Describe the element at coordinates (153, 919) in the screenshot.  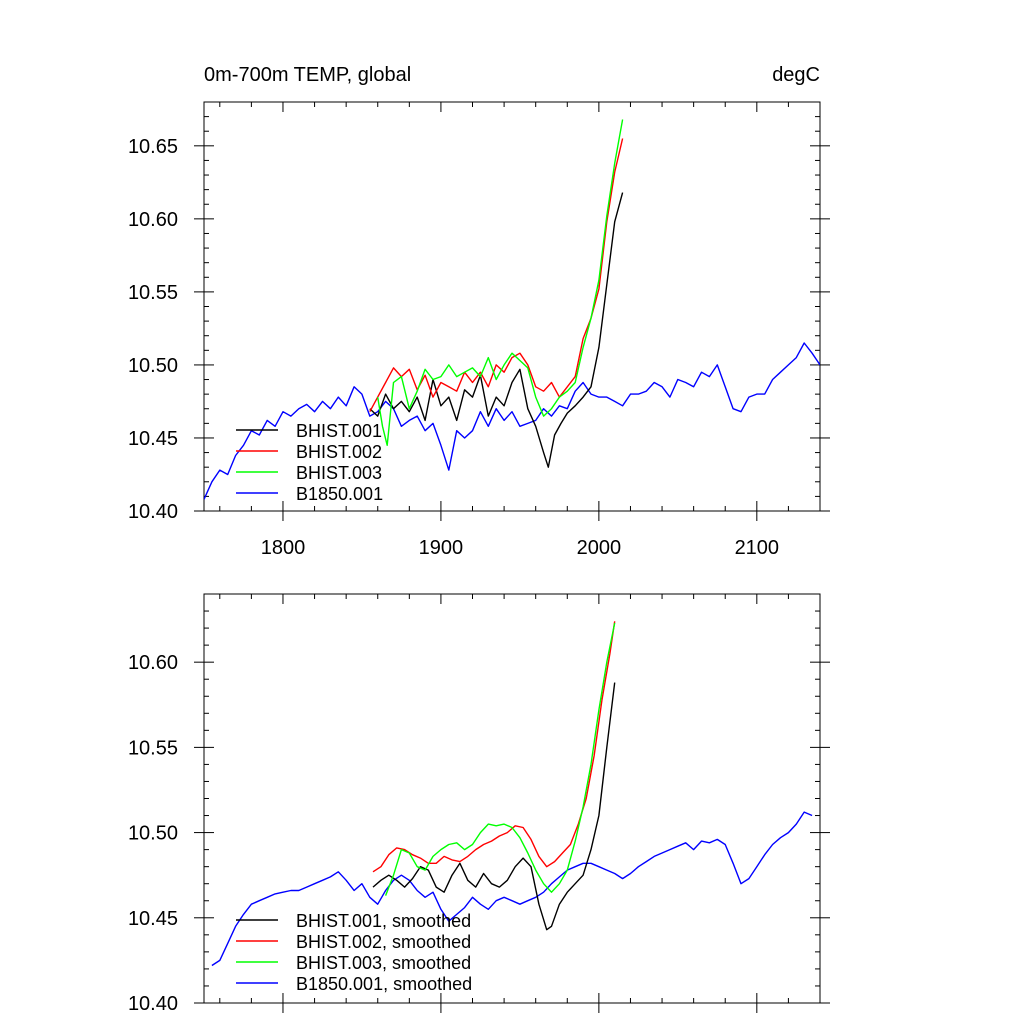
I see `bottom-y-tick-label: 10.45` at that location.